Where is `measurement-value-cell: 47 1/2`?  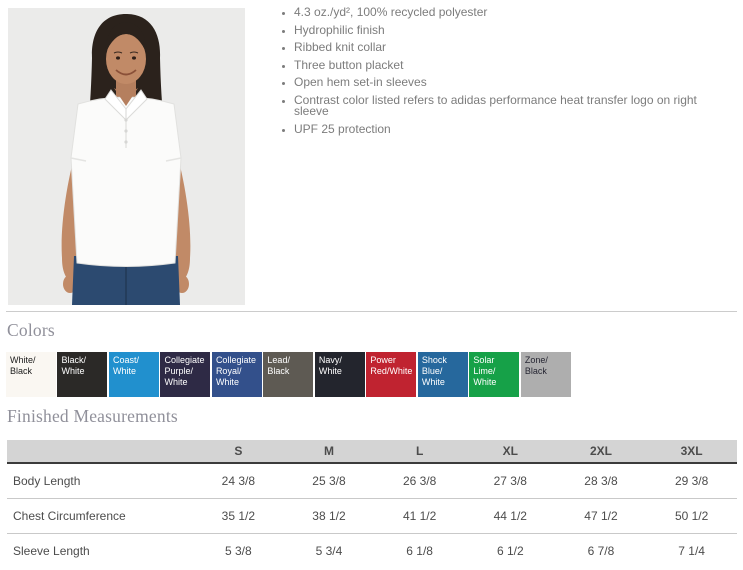 measurement-value-cell: 47 1/2 is located at coordinates (601, 516).